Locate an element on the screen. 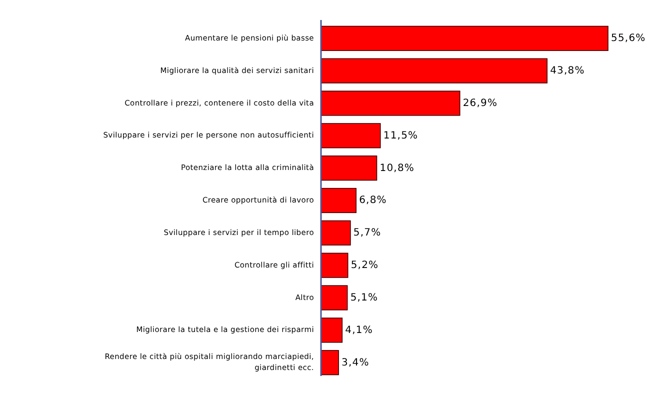 This screenshot has width=661, height=407. data-label: 5,2% is located at coordinates (364, 266).